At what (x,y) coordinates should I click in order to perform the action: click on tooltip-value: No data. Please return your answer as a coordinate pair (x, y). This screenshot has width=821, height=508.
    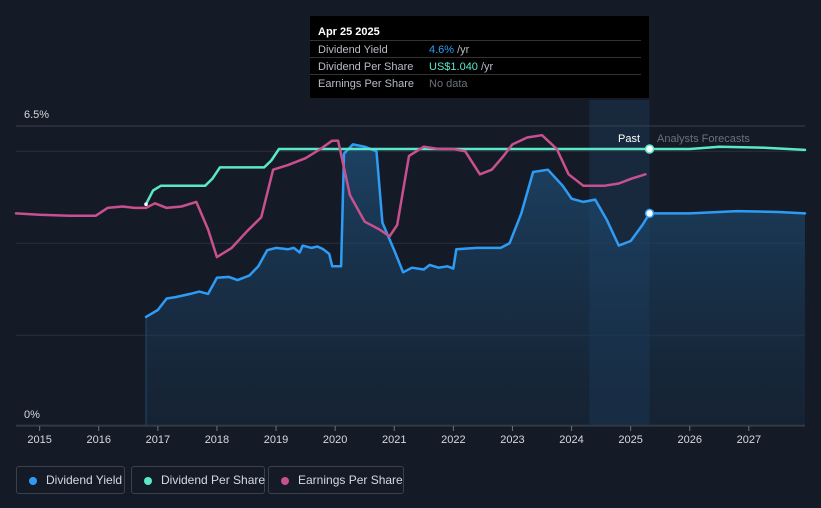
    Looking at the image, I should click on (448, 84).